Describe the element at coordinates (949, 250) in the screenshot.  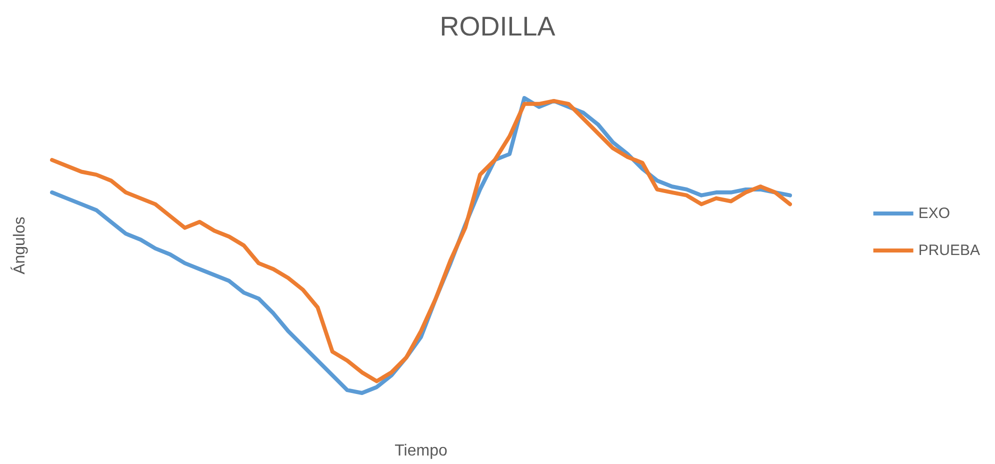
I see `legend-label: PRUEBA` at that location.